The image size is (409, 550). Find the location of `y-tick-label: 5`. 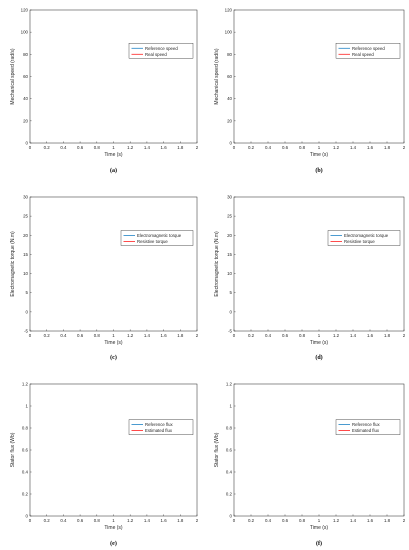

y-tick-label: 5 is located at coordinates (231, 292).